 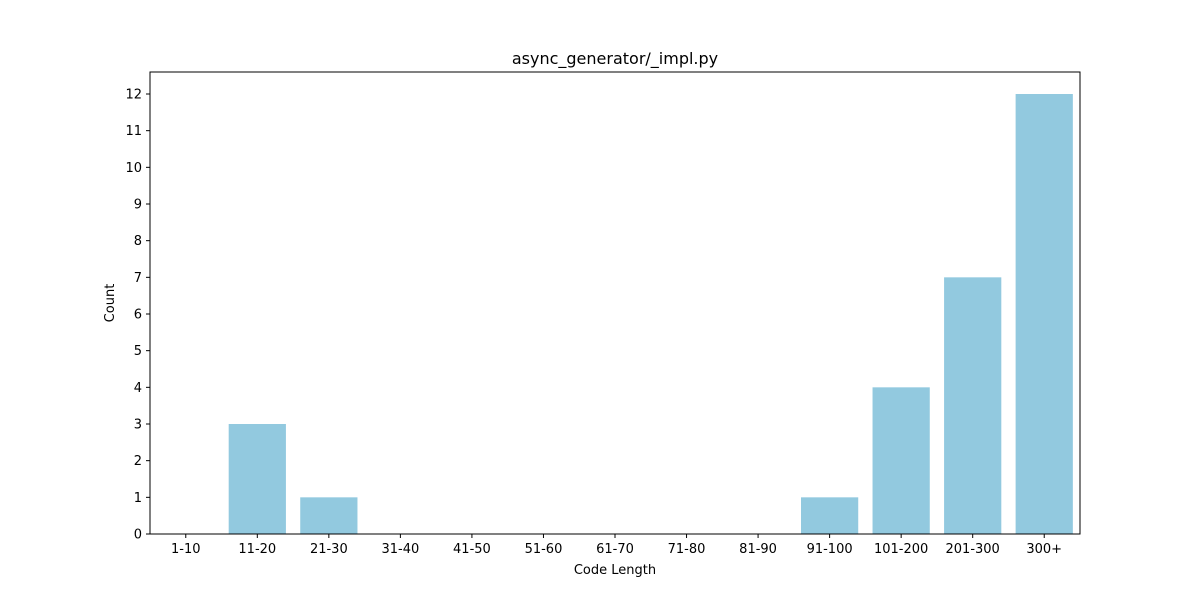 What do you see at coordinates (110, 303) in the screenshot?
I see `y-axis-label: Count` at bounding box center [110, 303].